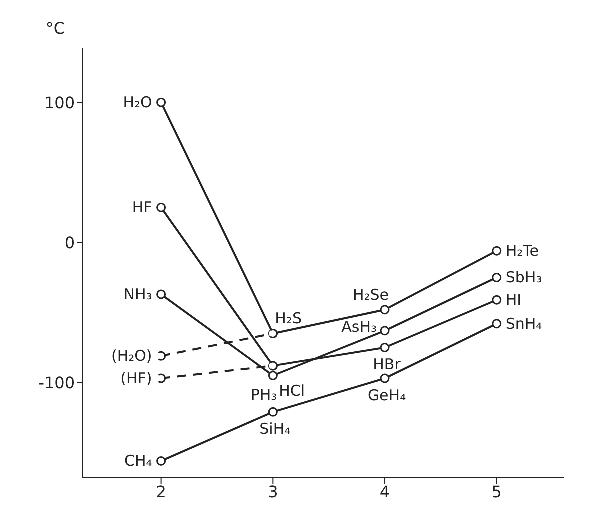 This screenshot has width=592, height=526. What do you see at coordinates (385, 492) in the screenshot?
I see `x-tick-label: 4` at bounding box center [385, 492].